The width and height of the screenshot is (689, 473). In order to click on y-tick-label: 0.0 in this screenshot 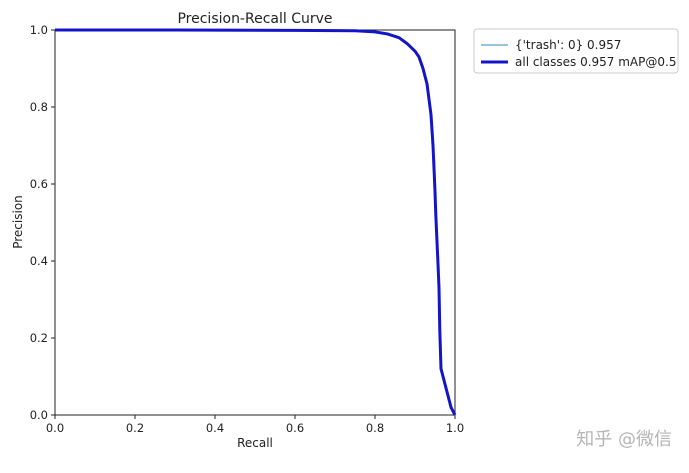, I will do `click(39, 415)`.